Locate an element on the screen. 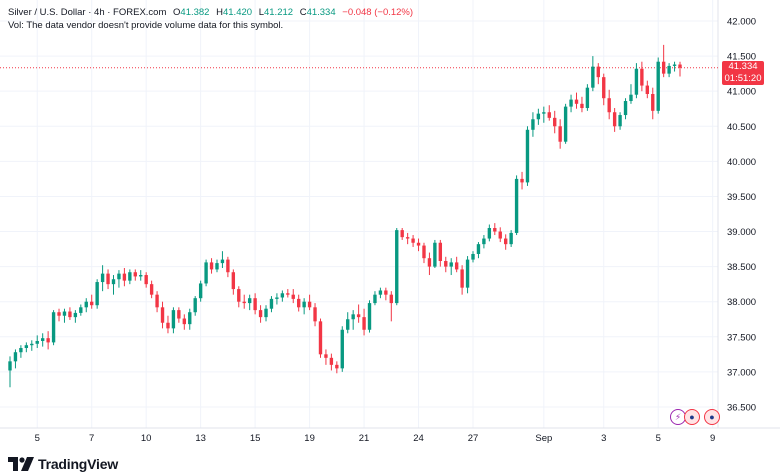 This screenshot has height=472, width=780. y-tick-label: 41.500 is located at coordinates (741, 57).